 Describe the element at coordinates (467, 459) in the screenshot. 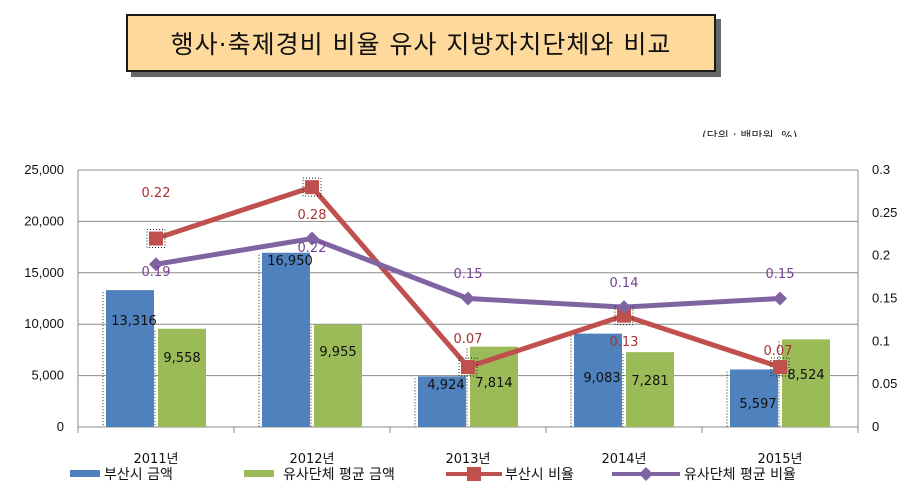

I see `x-tick-label: 2013년` at that location.